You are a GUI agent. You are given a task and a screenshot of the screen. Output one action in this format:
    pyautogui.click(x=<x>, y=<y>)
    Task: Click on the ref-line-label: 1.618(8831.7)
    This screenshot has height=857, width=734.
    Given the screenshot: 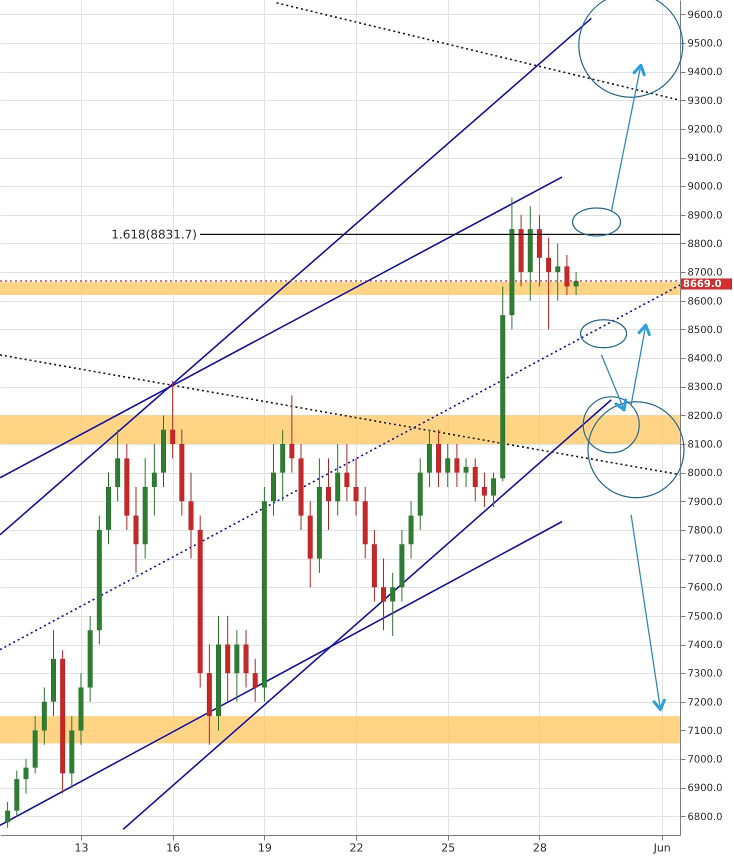 What is the action you would take?
    pyautogui.click(x=154, y=234)
    